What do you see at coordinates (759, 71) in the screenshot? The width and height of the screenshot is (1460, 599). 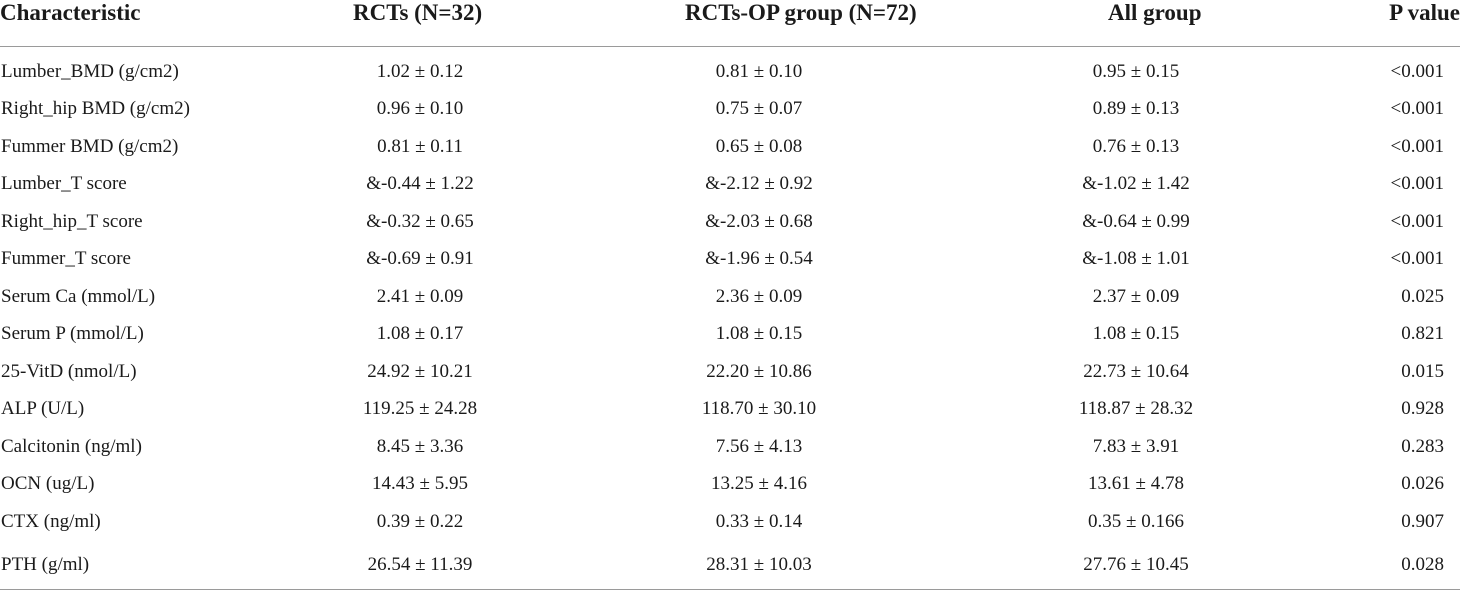 I see `rcts-op-value: 0.81 ± 0.10` at bounding box center [759, 71].